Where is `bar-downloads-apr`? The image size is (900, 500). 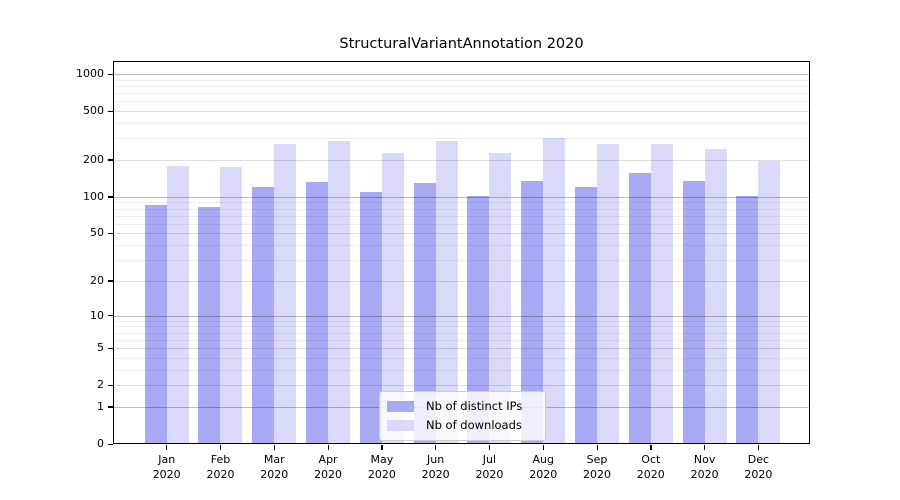 bar-downloads-apr is located at coordinates (339, 292).